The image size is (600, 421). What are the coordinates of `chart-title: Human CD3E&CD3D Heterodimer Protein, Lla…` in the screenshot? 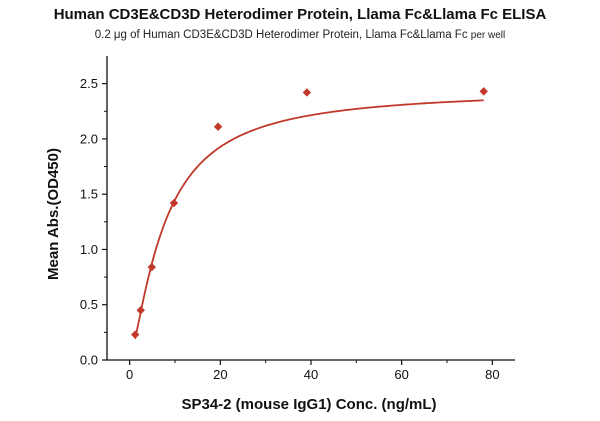 It's located at (300, 14).